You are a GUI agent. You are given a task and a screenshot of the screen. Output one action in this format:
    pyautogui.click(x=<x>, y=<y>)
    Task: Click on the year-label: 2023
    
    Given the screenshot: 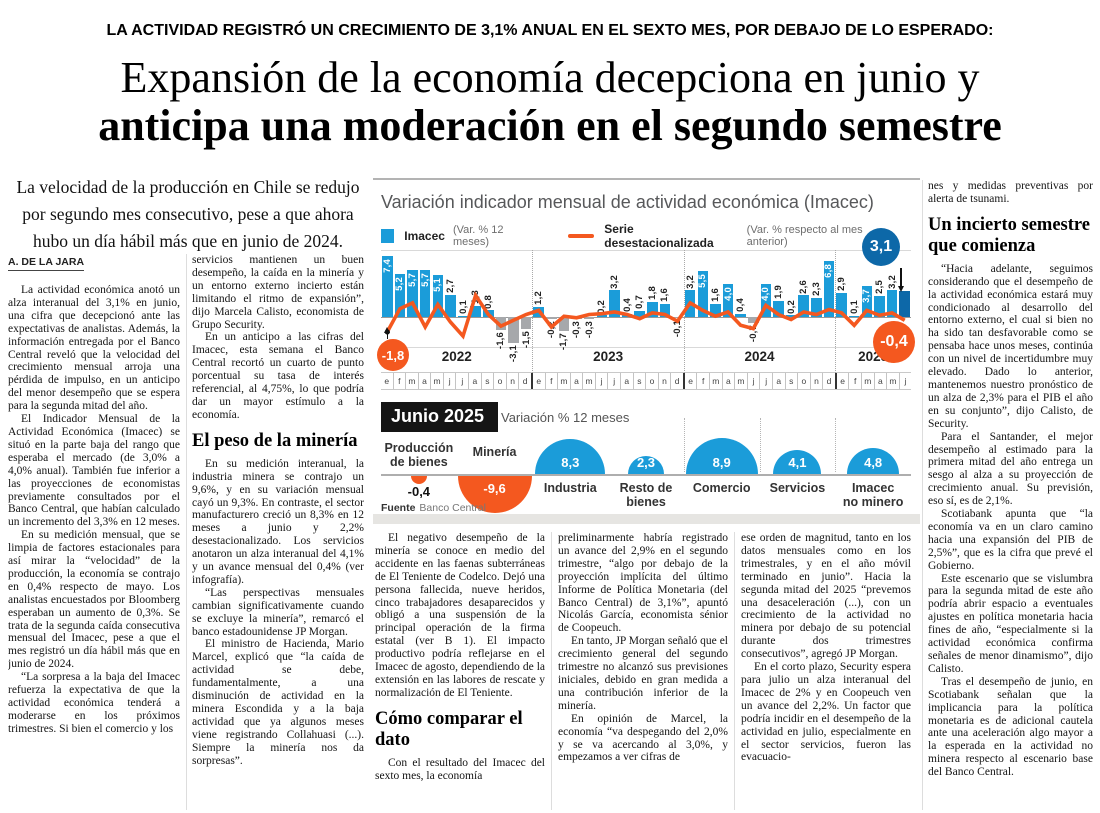 What is the action you would take?
    pyautogui.click(x=608, y=356)
    